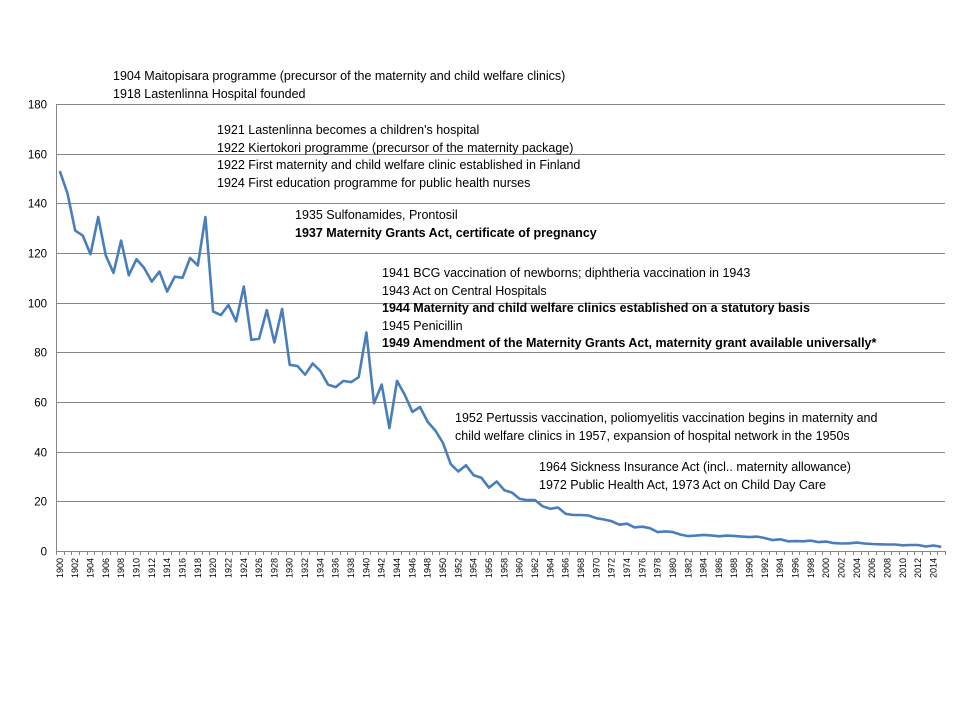  Describe the element at coordinates (888, 568) in the screenshot. I see `x-tick-label: 2008` at that location.